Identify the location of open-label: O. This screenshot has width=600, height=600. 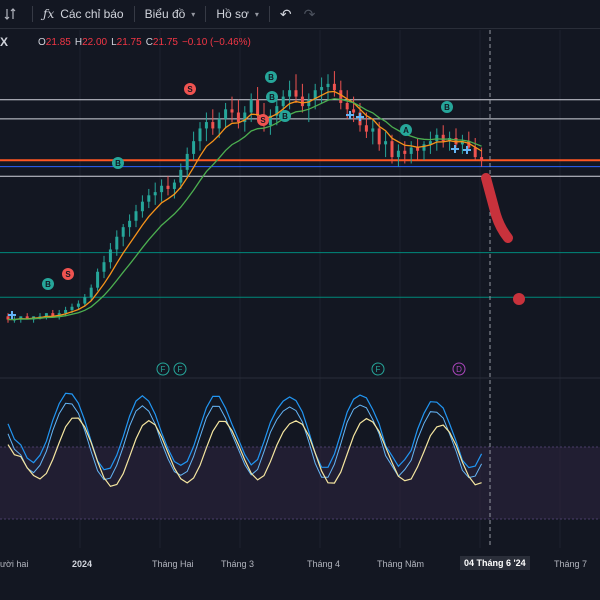
(42, 42).